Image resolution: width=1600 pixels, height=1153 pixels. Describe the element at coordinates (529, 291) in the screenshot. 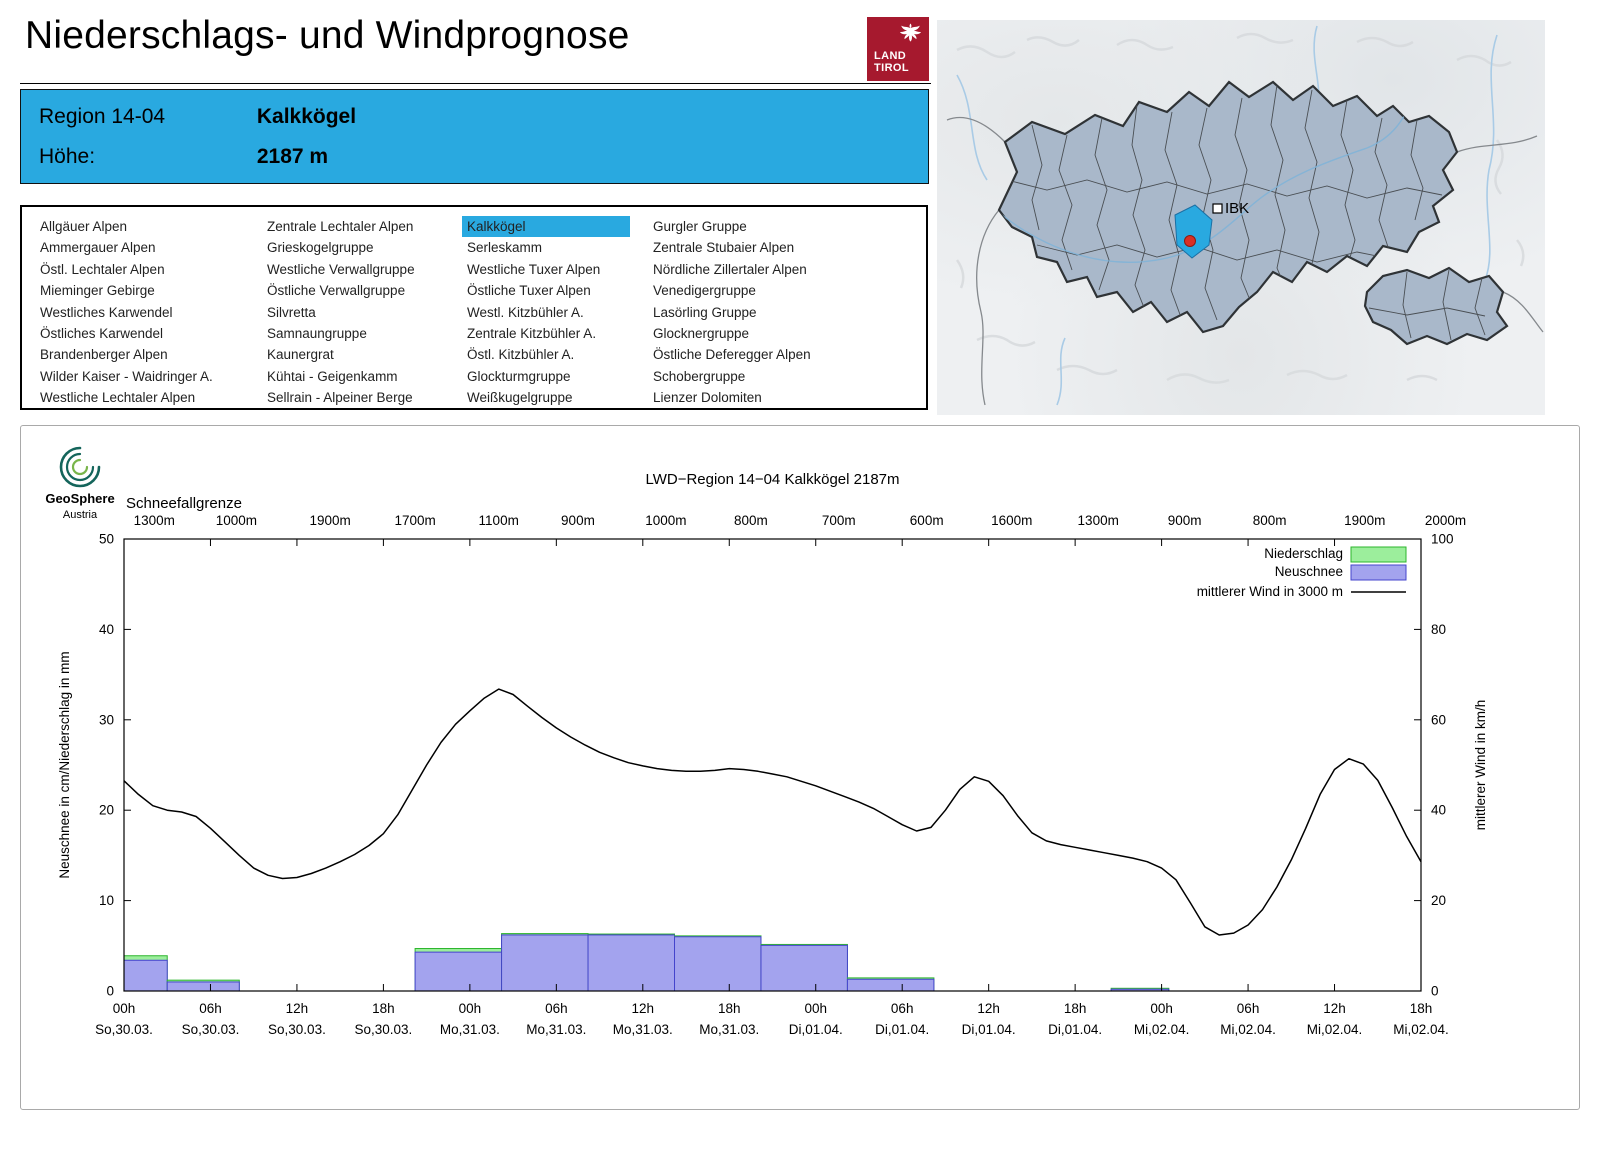

I see `region-item: Östliche Tuxer Alpen` at that location.